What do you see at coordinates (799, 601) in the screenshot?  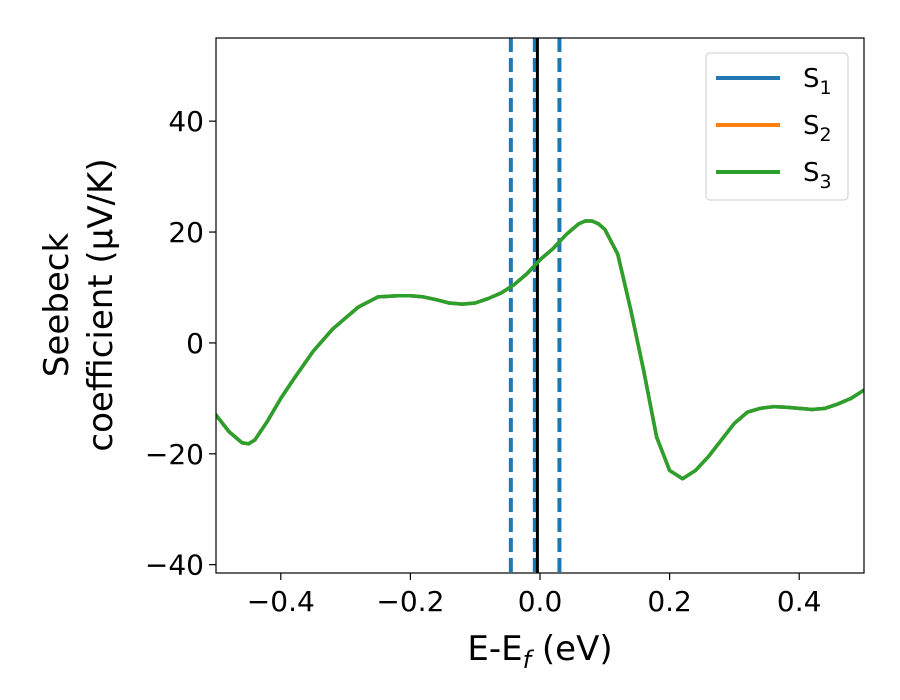 I see `x-tick-label: 0.4` at bounding box center [799, 601].